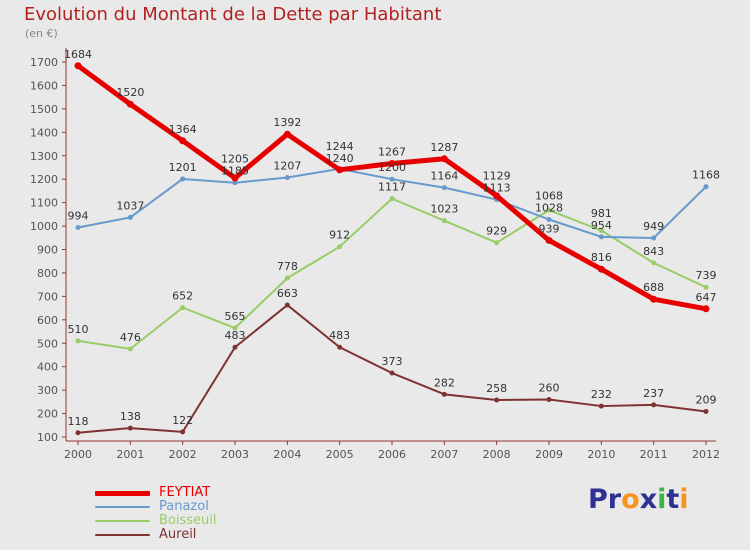  I want to click on value-label: 1185, so click(235, 171).